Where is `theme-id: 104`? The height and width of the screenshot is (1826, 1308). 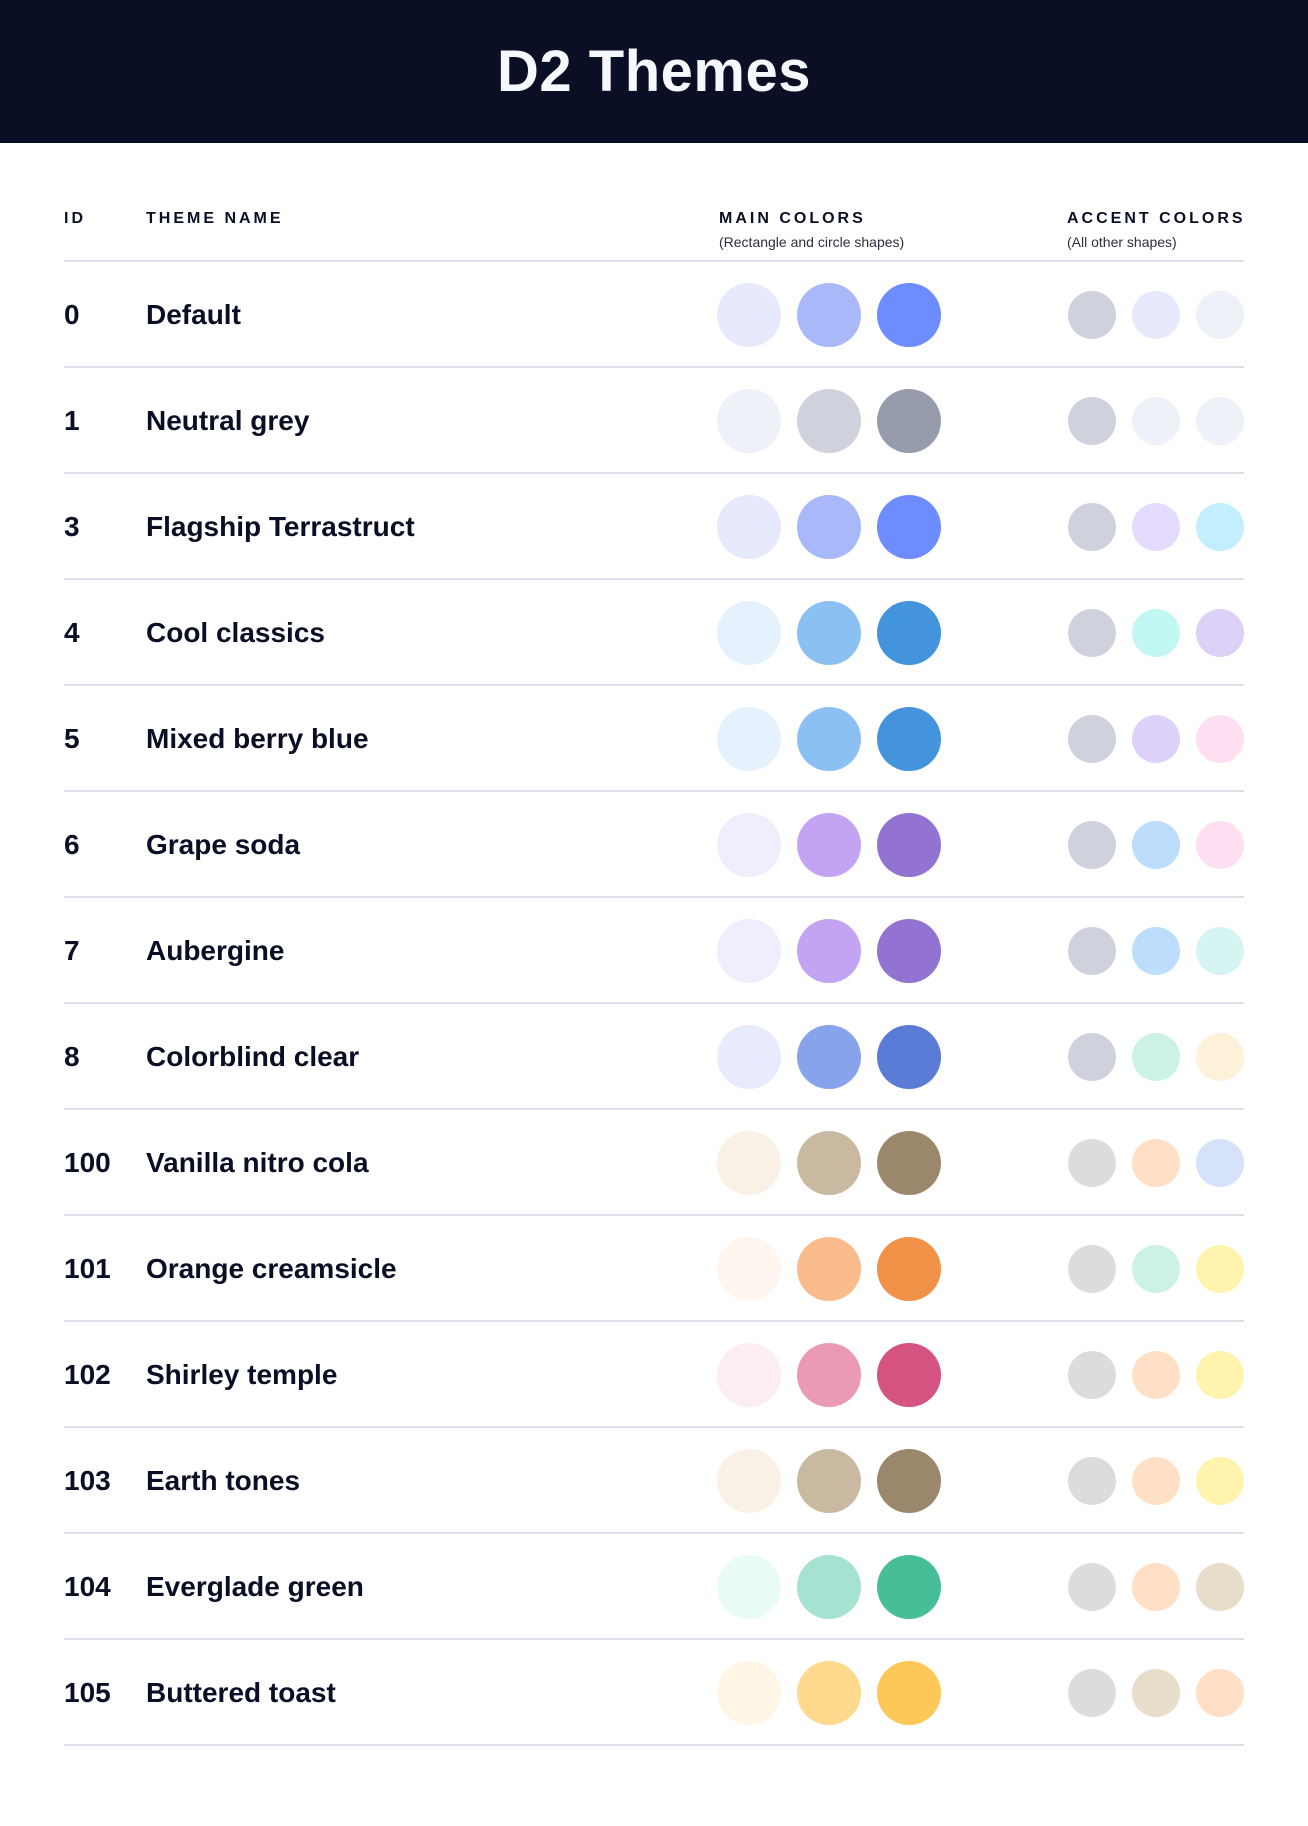 theme-id: 104 is located at coordinates (87, 1586).